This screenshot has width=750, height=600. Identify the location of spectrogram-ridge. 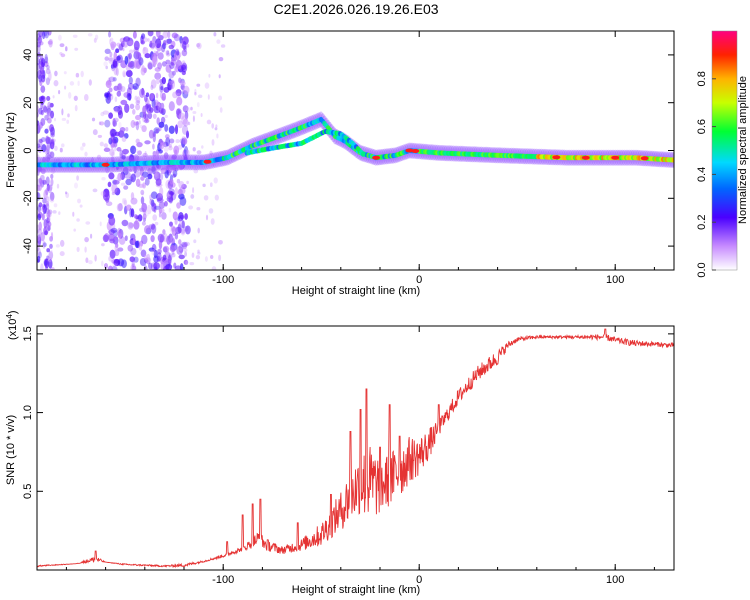
(355, 142).